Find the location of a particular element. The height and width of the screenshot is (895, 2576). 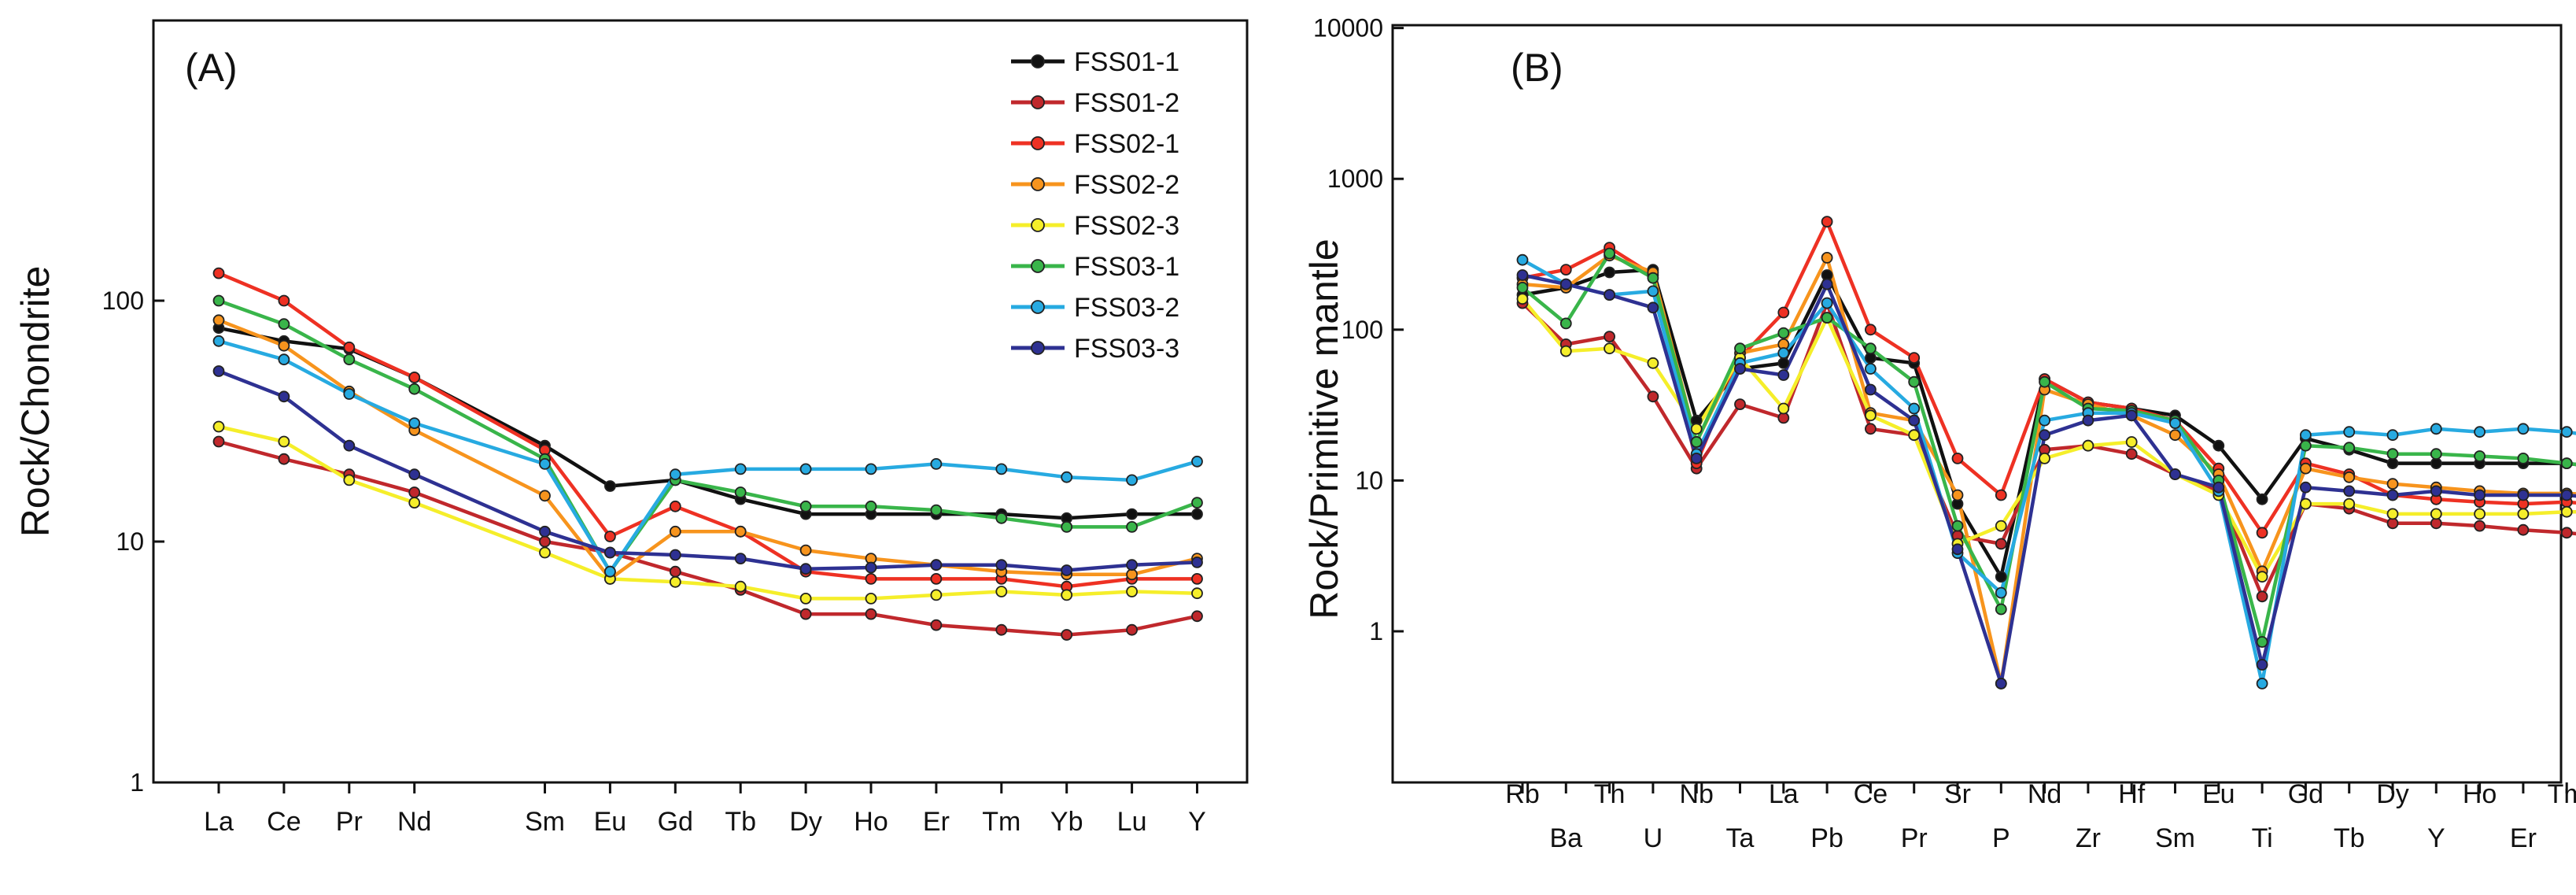

point-fss01-1-ti is located at coordinates (2262, 499).